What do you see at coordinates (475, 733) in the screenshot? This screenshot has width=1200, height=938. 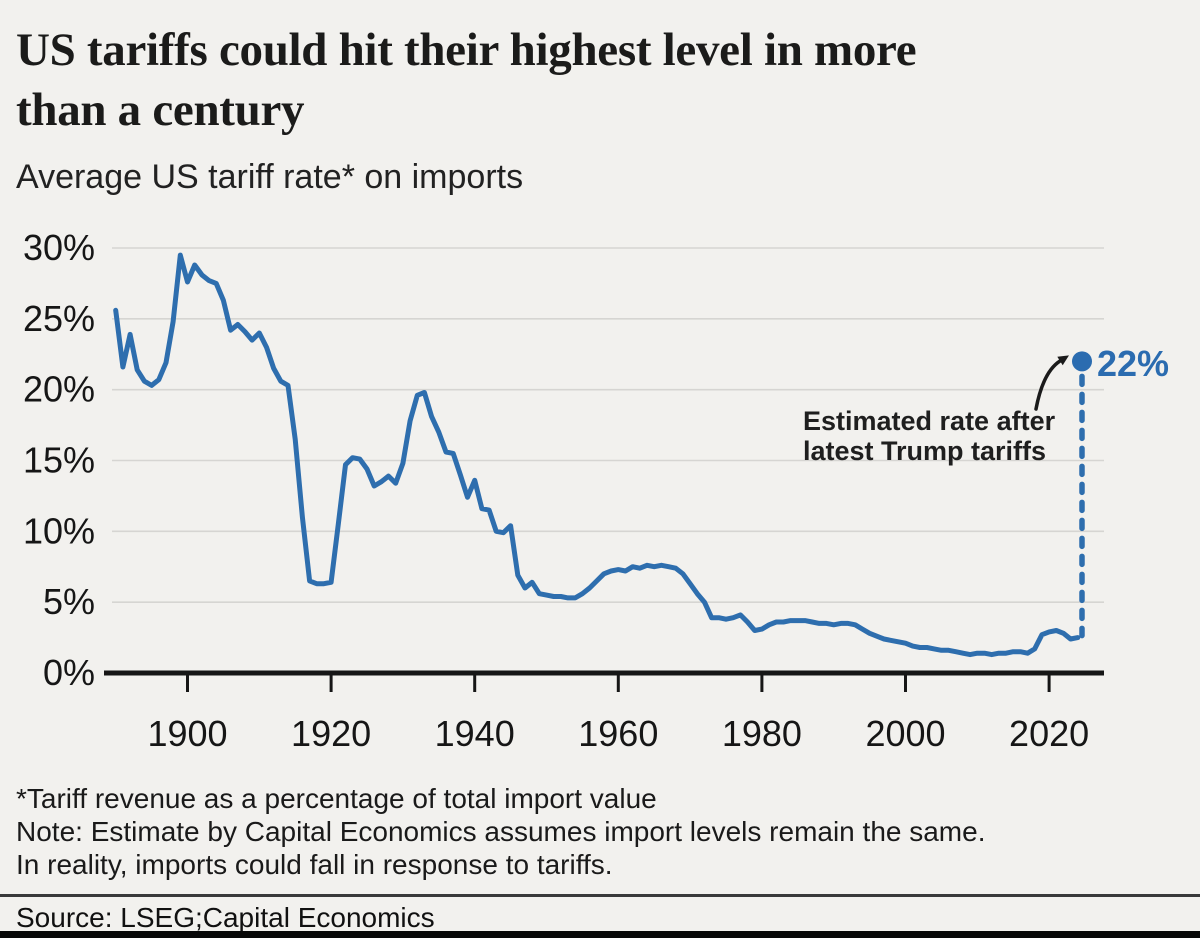 I see `x-axis-label-1940: 1940` at bounding box center [475, 733].